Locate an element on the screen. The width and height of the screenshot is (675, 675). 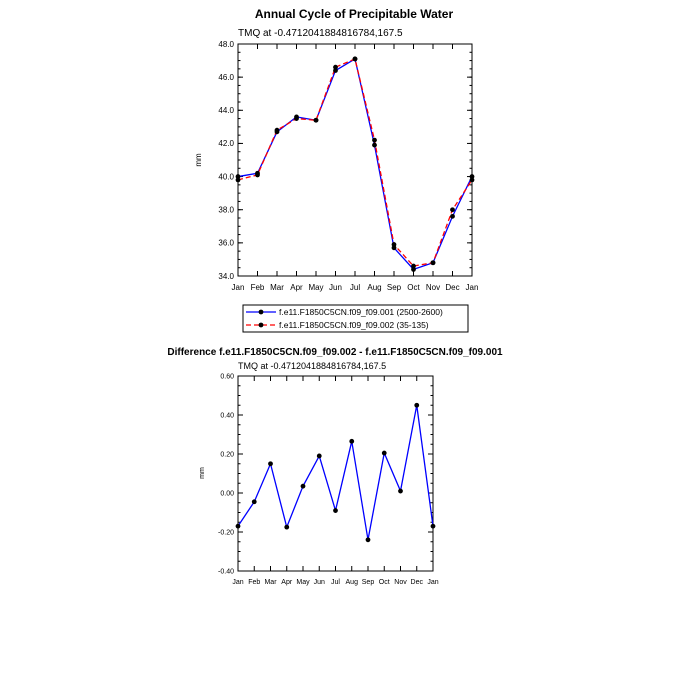
chart2-ytick-label: -0.40 is located at coordinates (226, 571).